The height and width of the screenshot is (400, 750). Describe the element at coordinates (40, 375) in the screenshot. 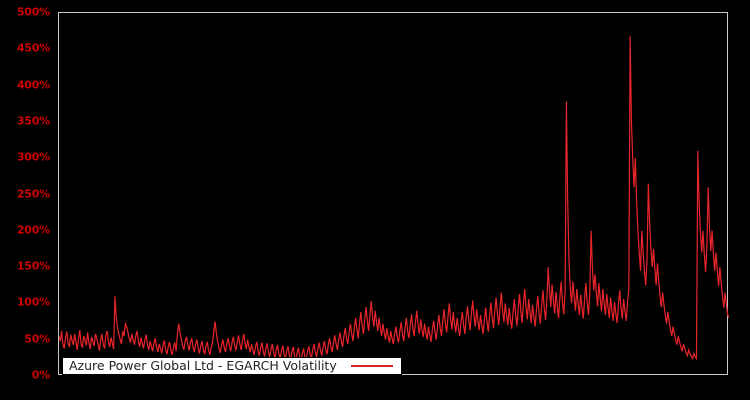

I see `y-axis-tick-label: 0%` at that location.